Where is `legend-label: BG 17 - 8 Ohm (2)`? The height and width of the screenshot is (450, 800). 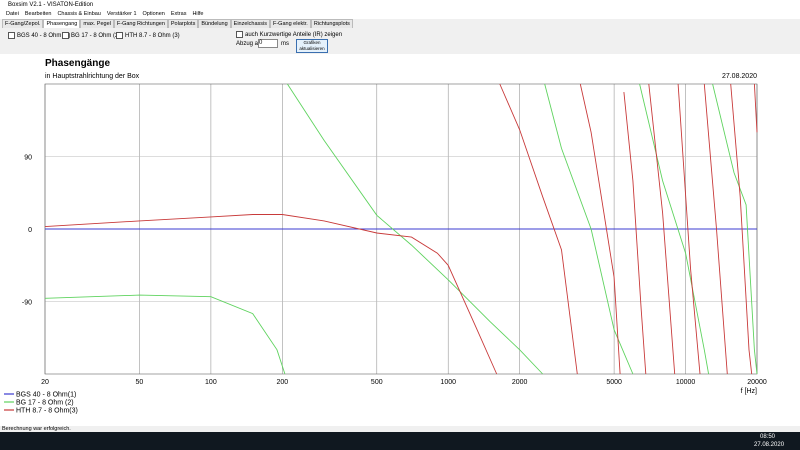
legend-label: BG 17 - 8 Ohm (2) is located at coordinates (45, 403).